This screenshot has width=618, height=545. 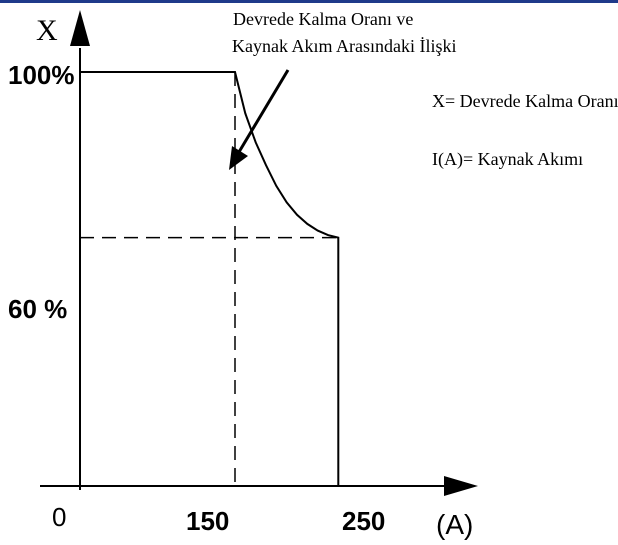 What do you see at coordinates (323, 19) in the screenshot?
I see `annotation-line-1: Devrede Kalma Oranı ve` at bounding box center [323, 19].